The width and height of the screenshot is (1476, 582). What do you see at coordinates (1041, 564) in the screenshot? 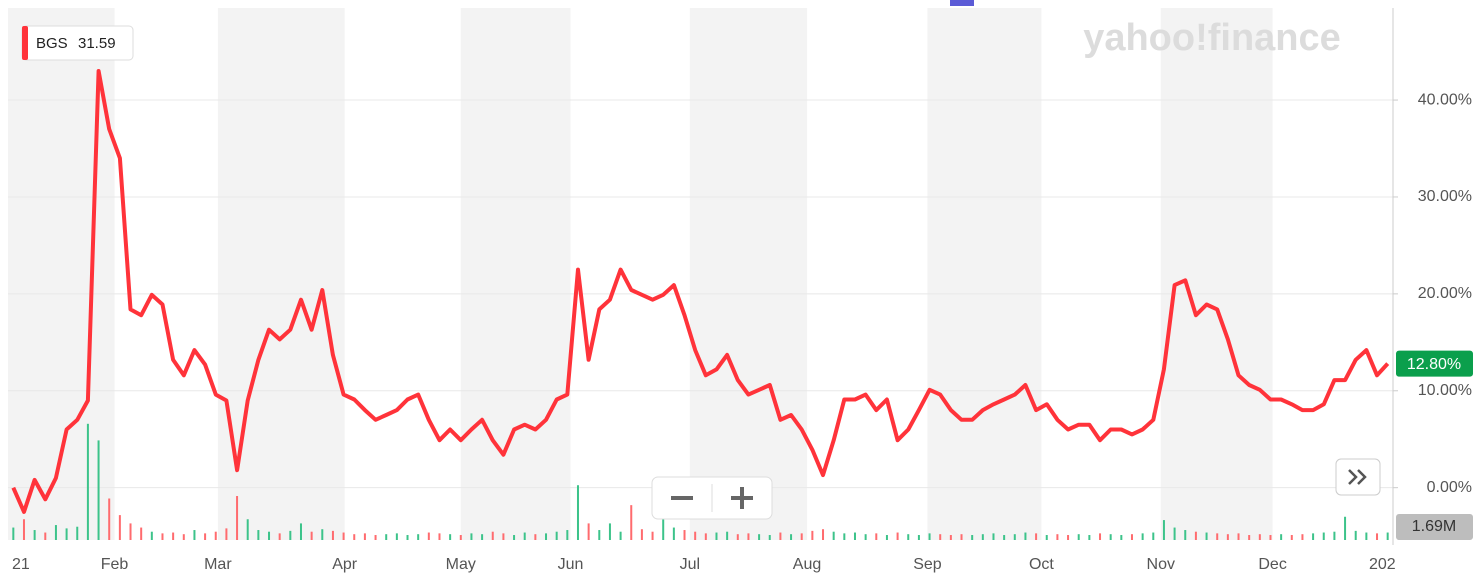
I see `x-tick-label: Oct` at bounding box center [1041, 564].